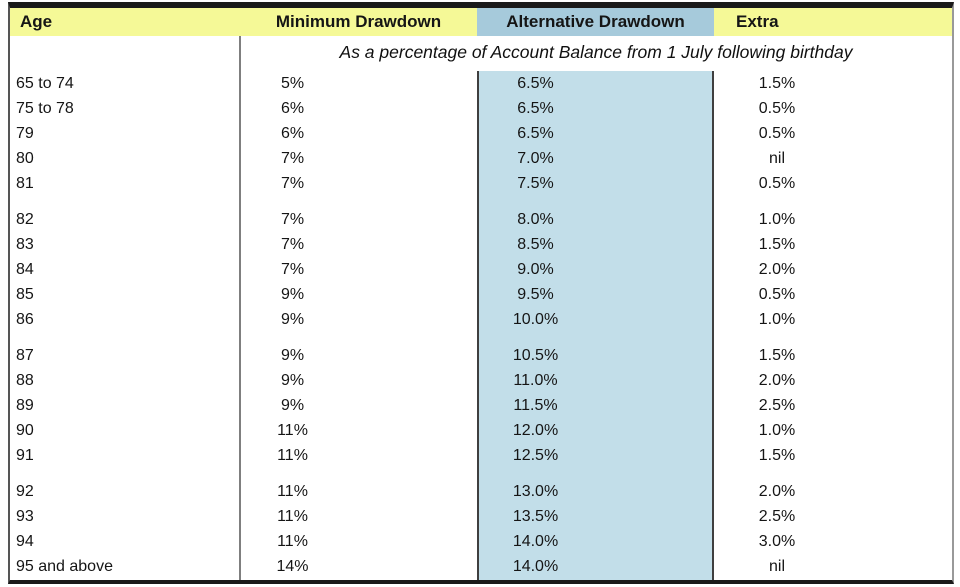 The width and height of the screenshot is (960, 587). Describe the element at coordinates (481, 541) in the screenshot. I see `table-row: 94 11% 14.0% 3.0%` at that location.